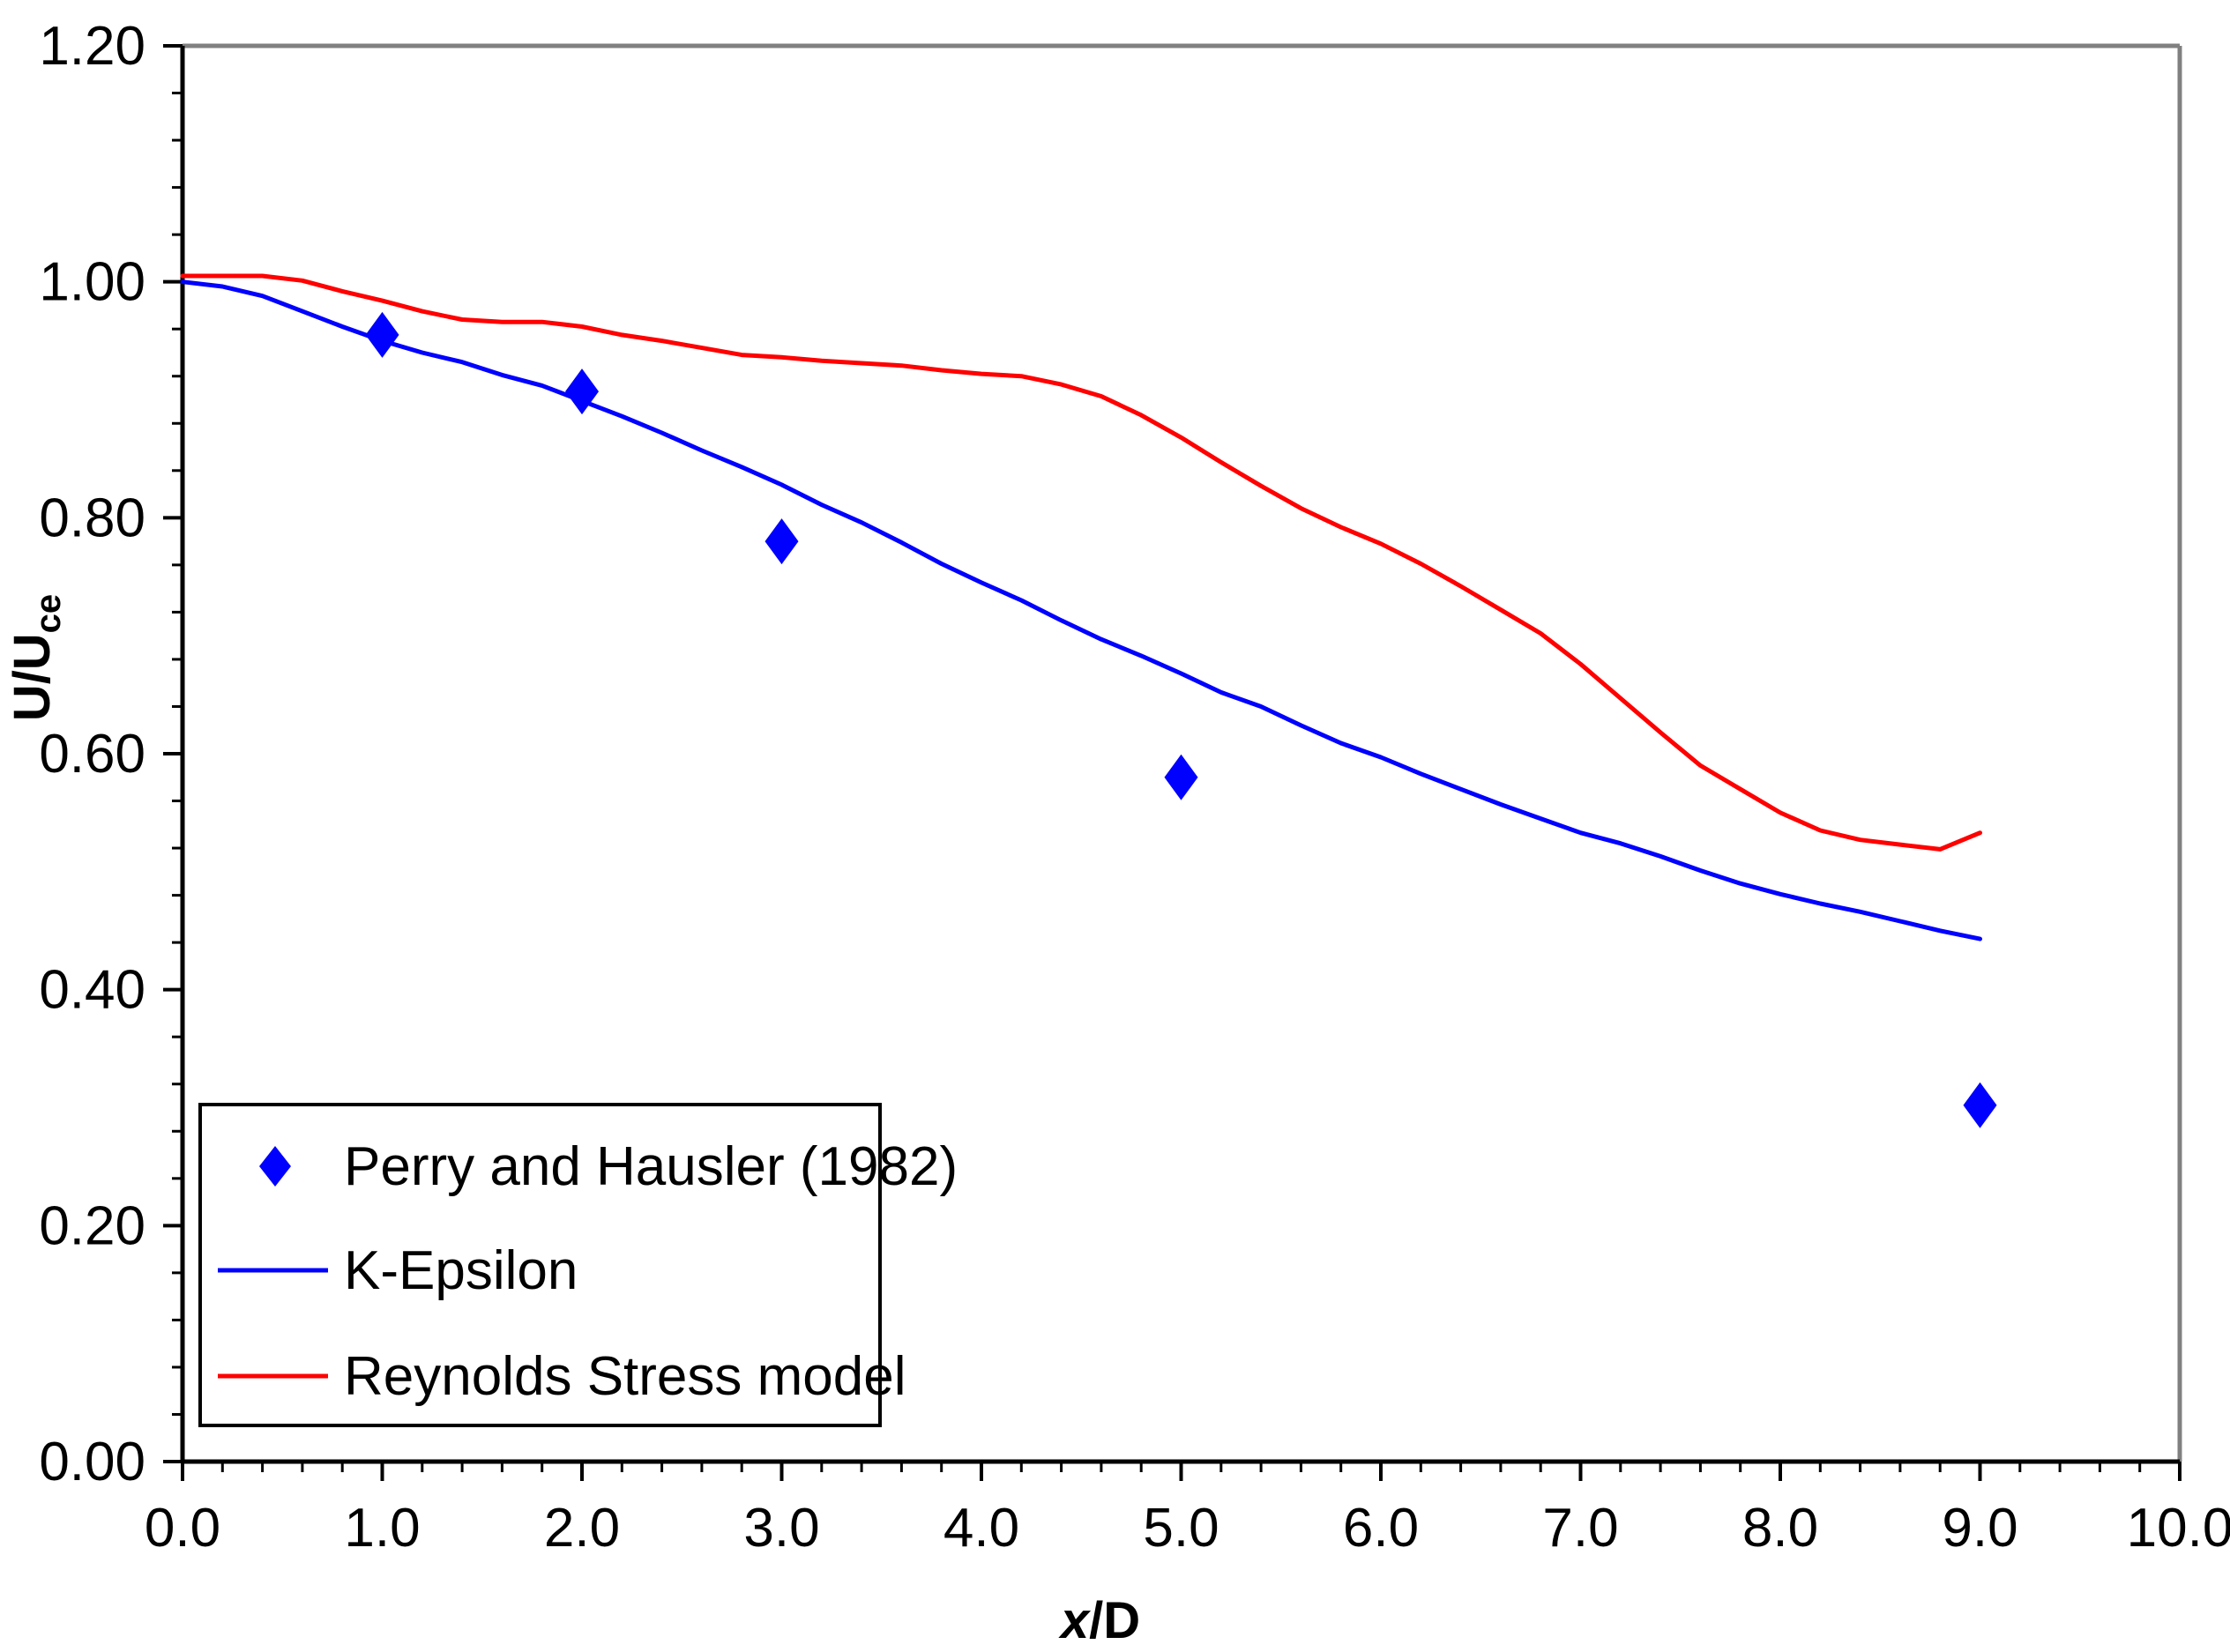 Image resolution: width=2230 pixels, height=1652 pixels. What do you see at coordinates (1580, 1528) in the screenshot?
I see `x-tick-label: 7.0` at bounding box center [1580, 1528].